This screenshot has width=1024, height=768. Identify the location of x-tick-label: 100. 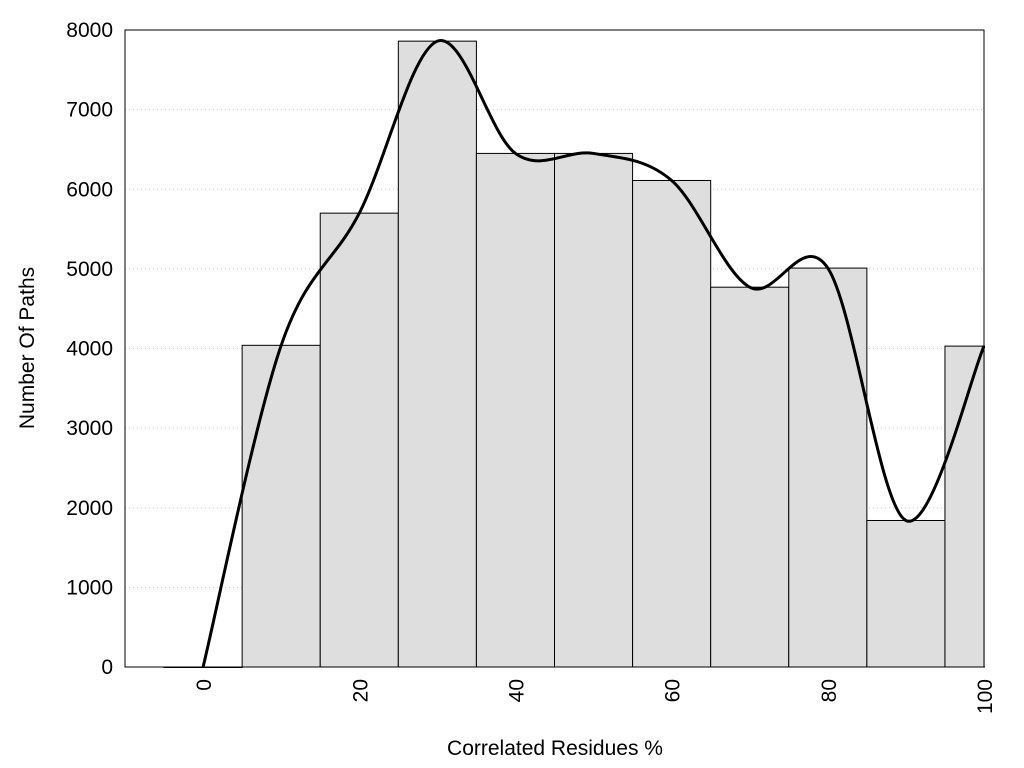
(985, 696).